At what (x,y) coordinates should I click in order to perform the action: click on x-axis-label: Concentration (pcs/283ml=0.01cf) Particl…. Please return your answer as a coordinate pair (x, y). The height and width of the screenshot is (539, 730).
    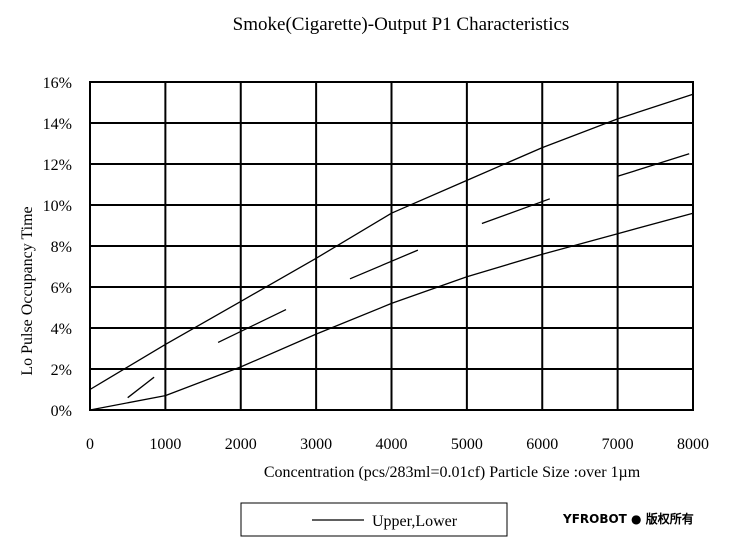
    Looking at the image, I should click on (452, 472).